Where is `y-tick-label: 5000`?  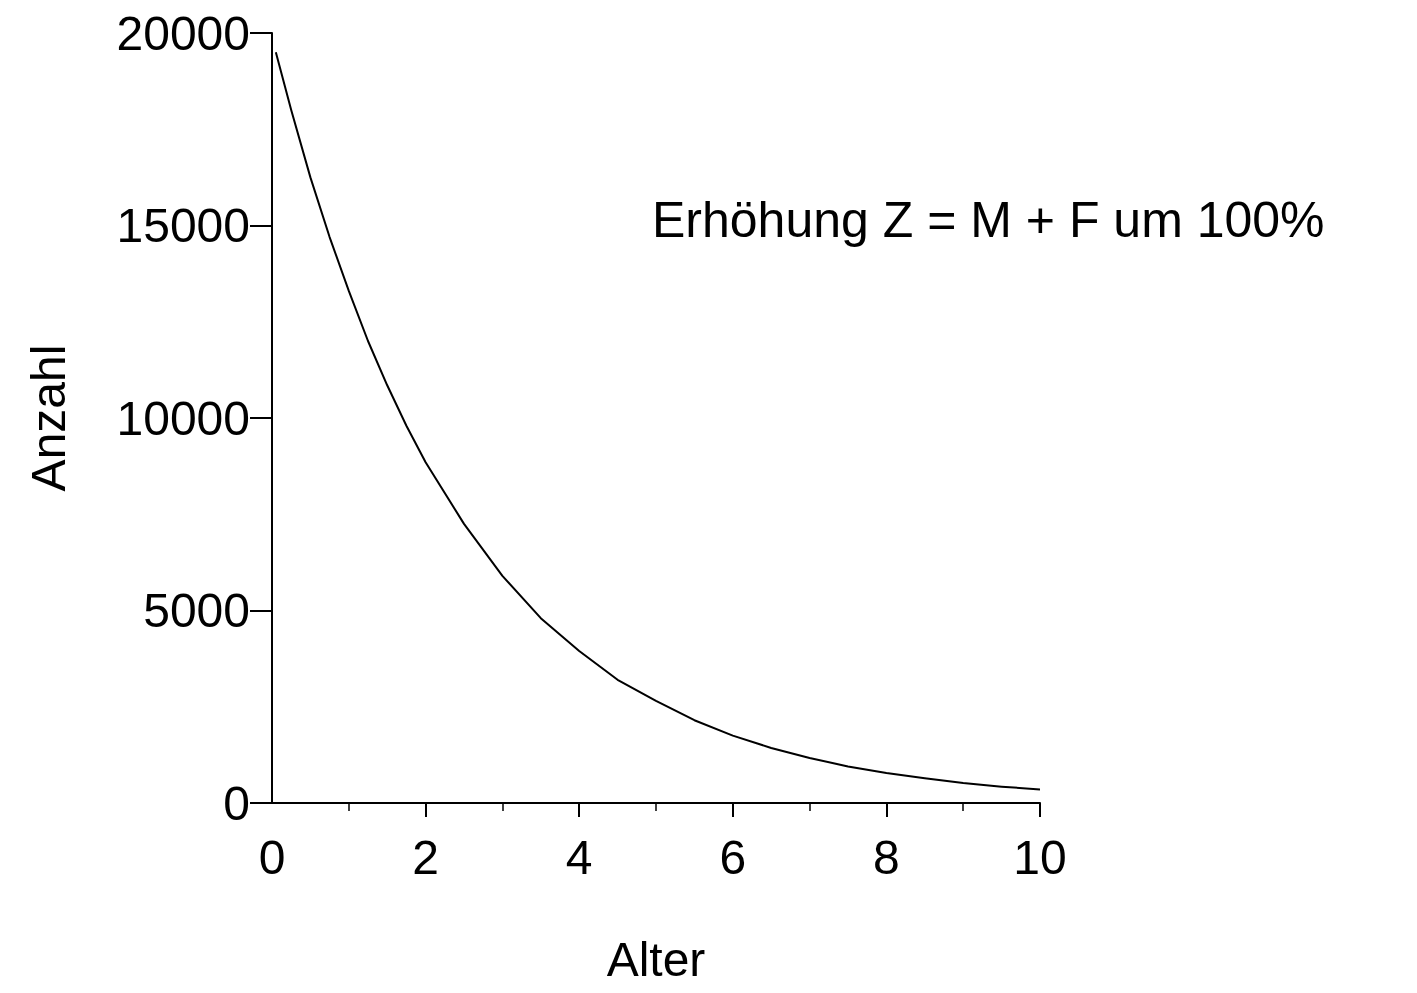 y-tick-label: 5000 is located at coordinates (196, 610).